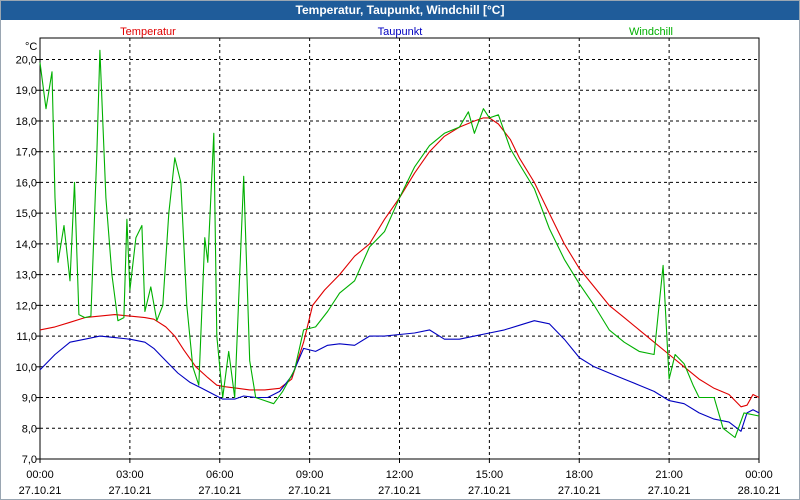  I want to click on y-tick-label: 16,0, so click(26, 183).